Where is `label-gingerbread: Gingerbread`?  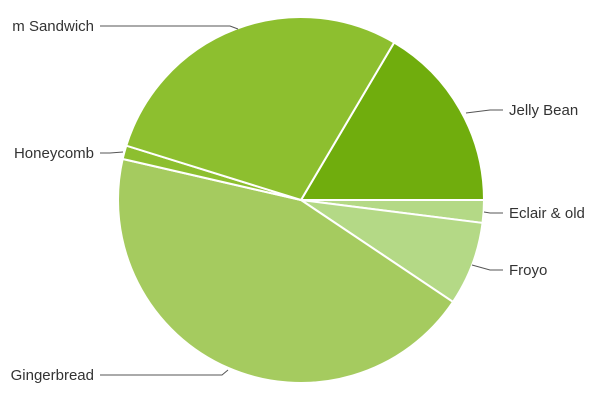
label-gingerbread: Gingerbread is located at coordinates (52, 375).